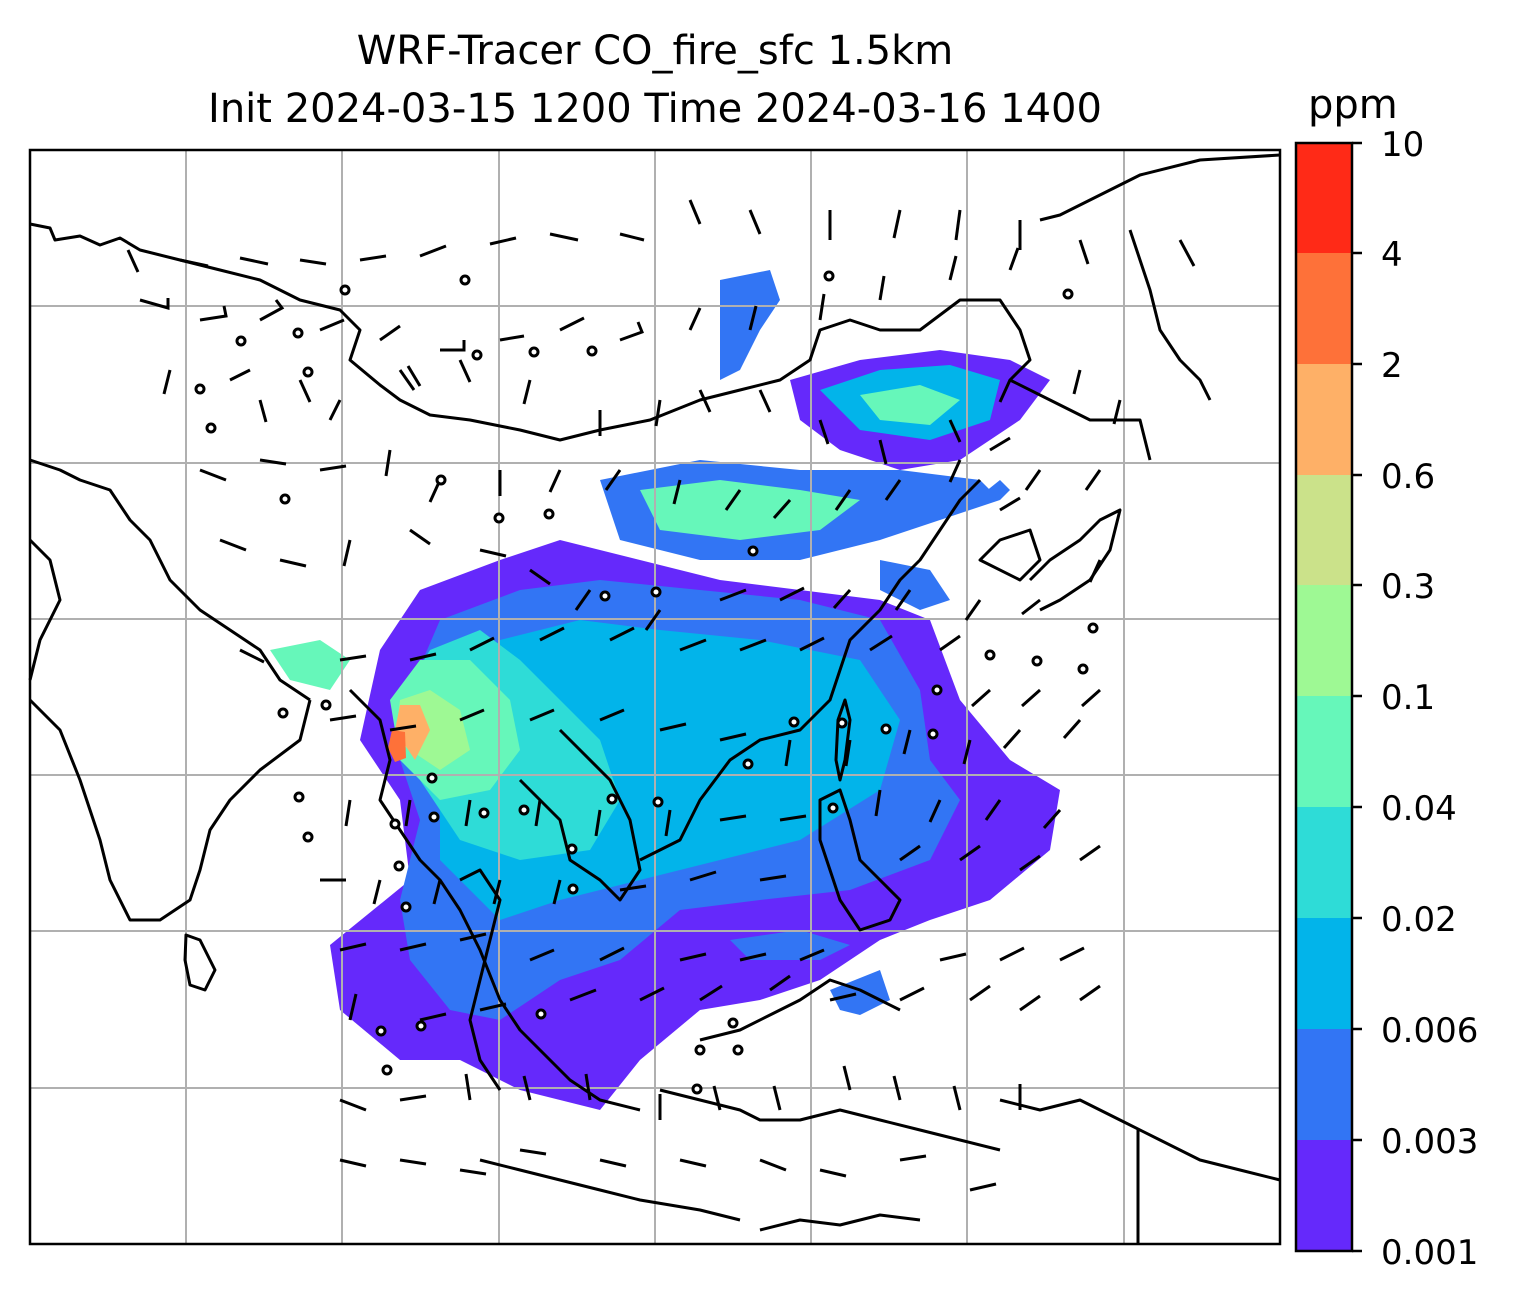 The image size is (1528, 1306). I want to click on colorbar-ticks, so click(1357, 697).